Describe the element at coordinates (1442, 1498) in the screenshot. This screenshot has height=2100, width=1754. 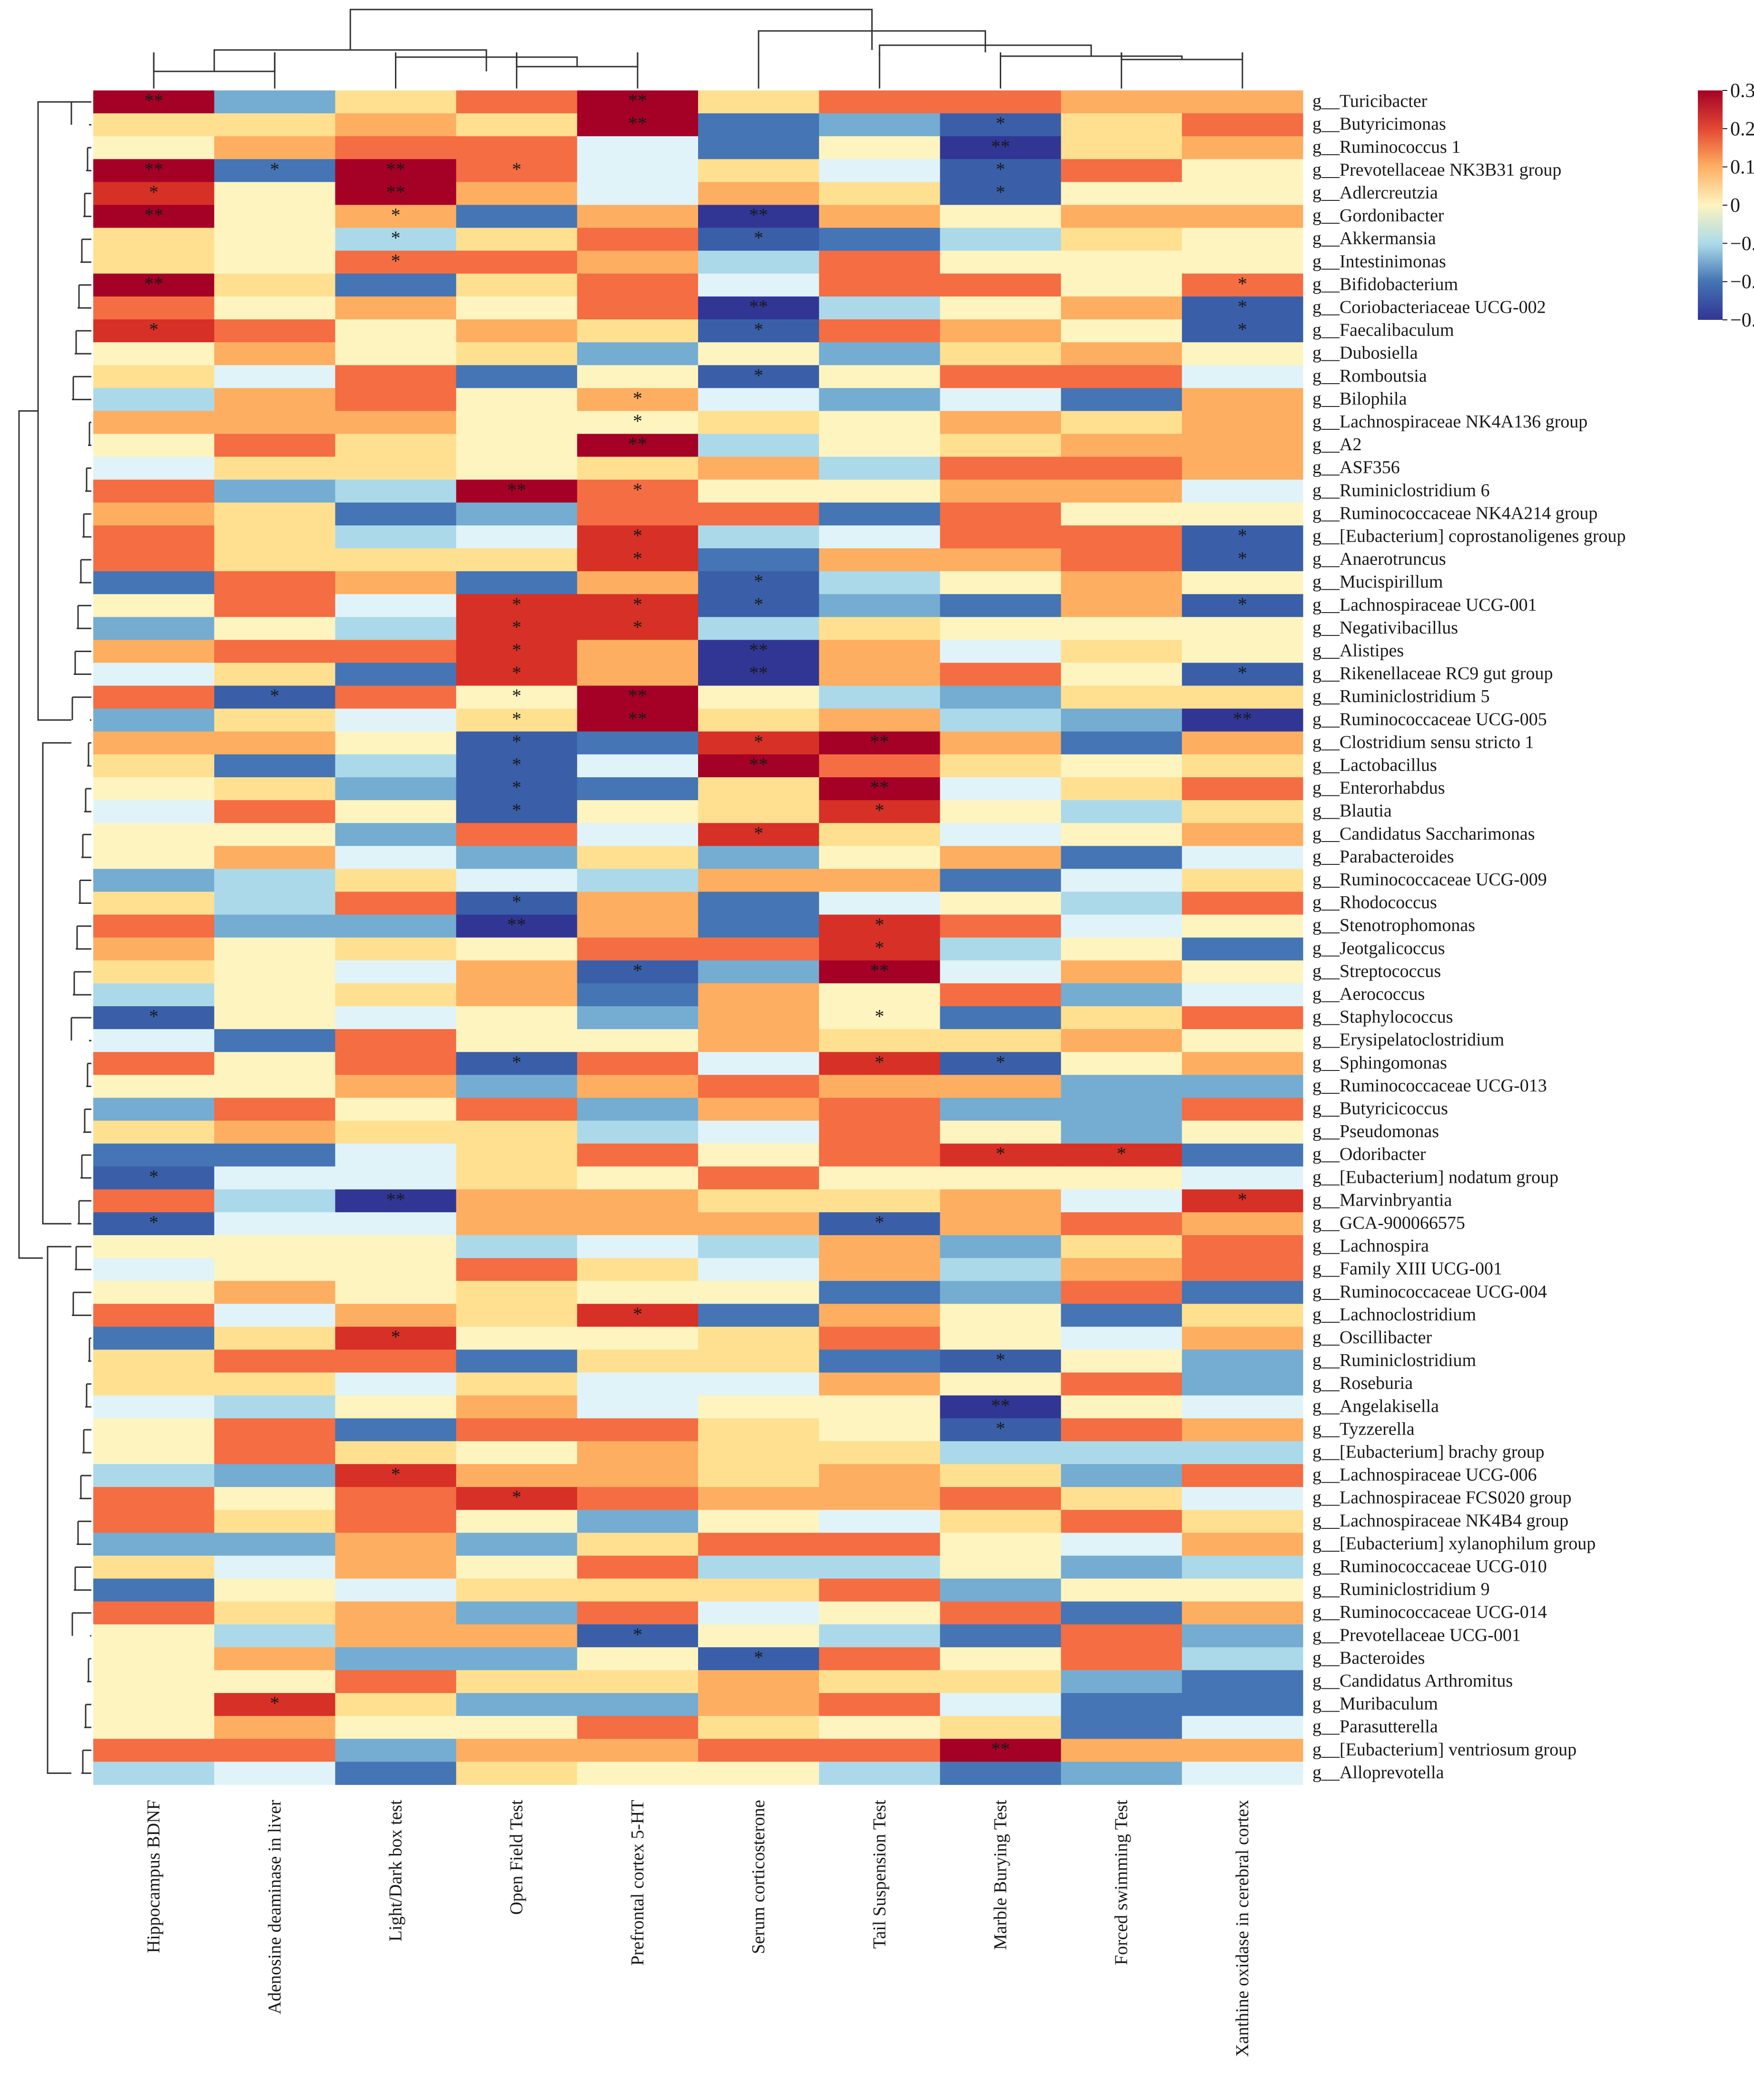
I see `row-label: g__Lachnospiraceae FCS020 group` at that location.